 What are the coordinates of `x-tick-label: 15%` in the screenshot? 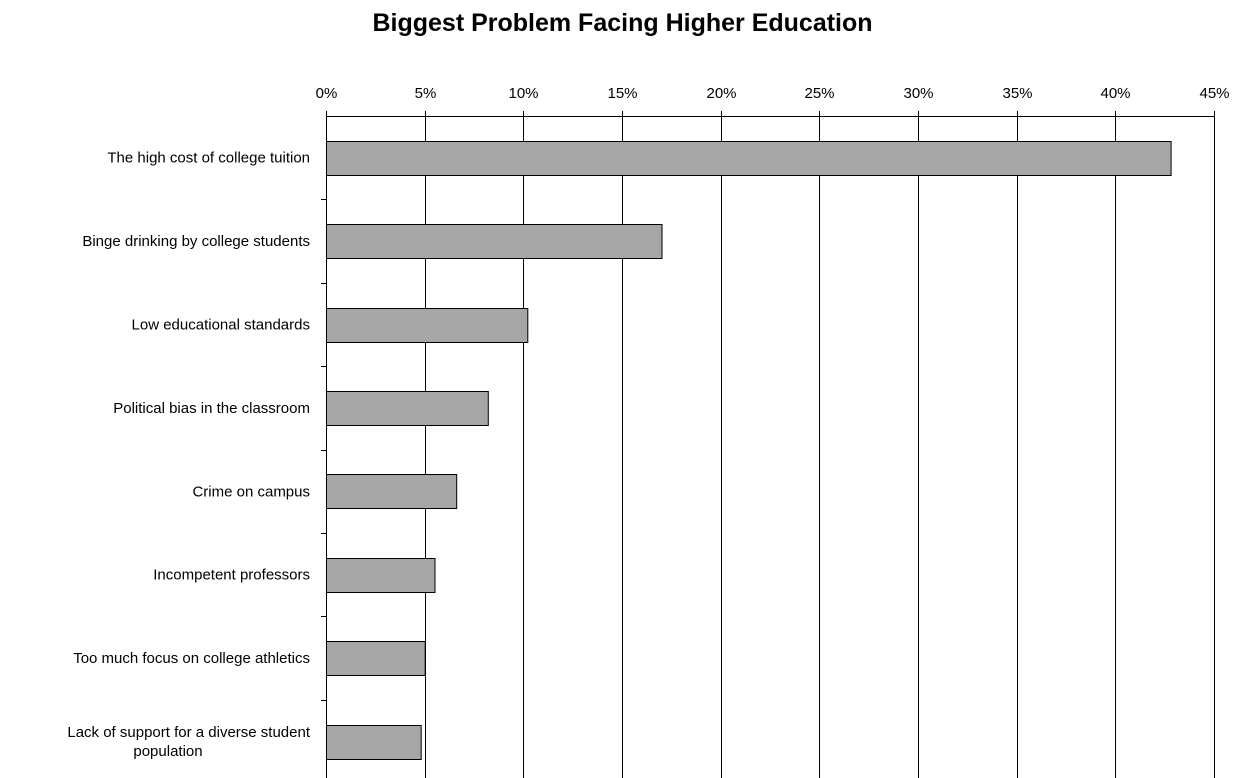 It's located at (622, 93).